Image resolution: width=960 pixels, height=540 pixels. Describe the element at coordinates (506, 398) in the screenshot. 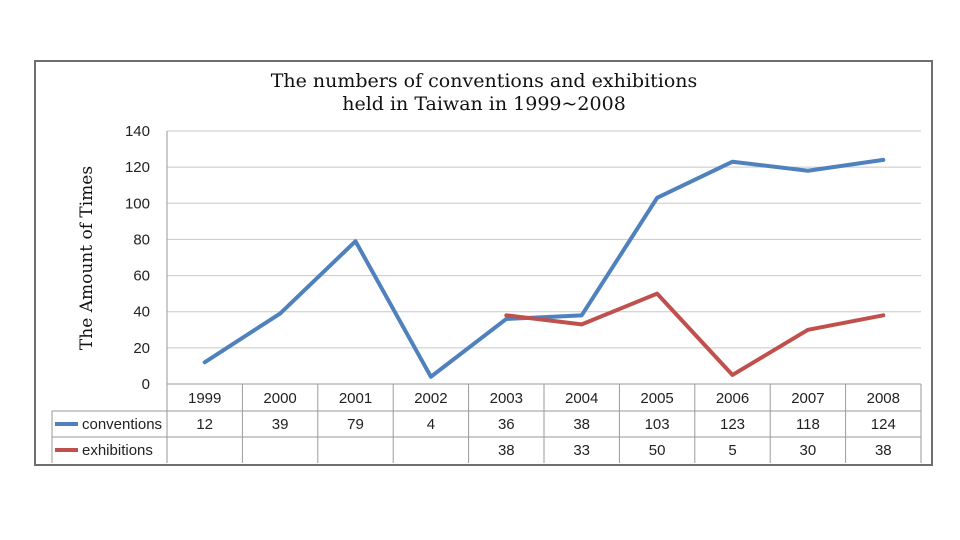

I see `x-category-label: 2003` at that location.